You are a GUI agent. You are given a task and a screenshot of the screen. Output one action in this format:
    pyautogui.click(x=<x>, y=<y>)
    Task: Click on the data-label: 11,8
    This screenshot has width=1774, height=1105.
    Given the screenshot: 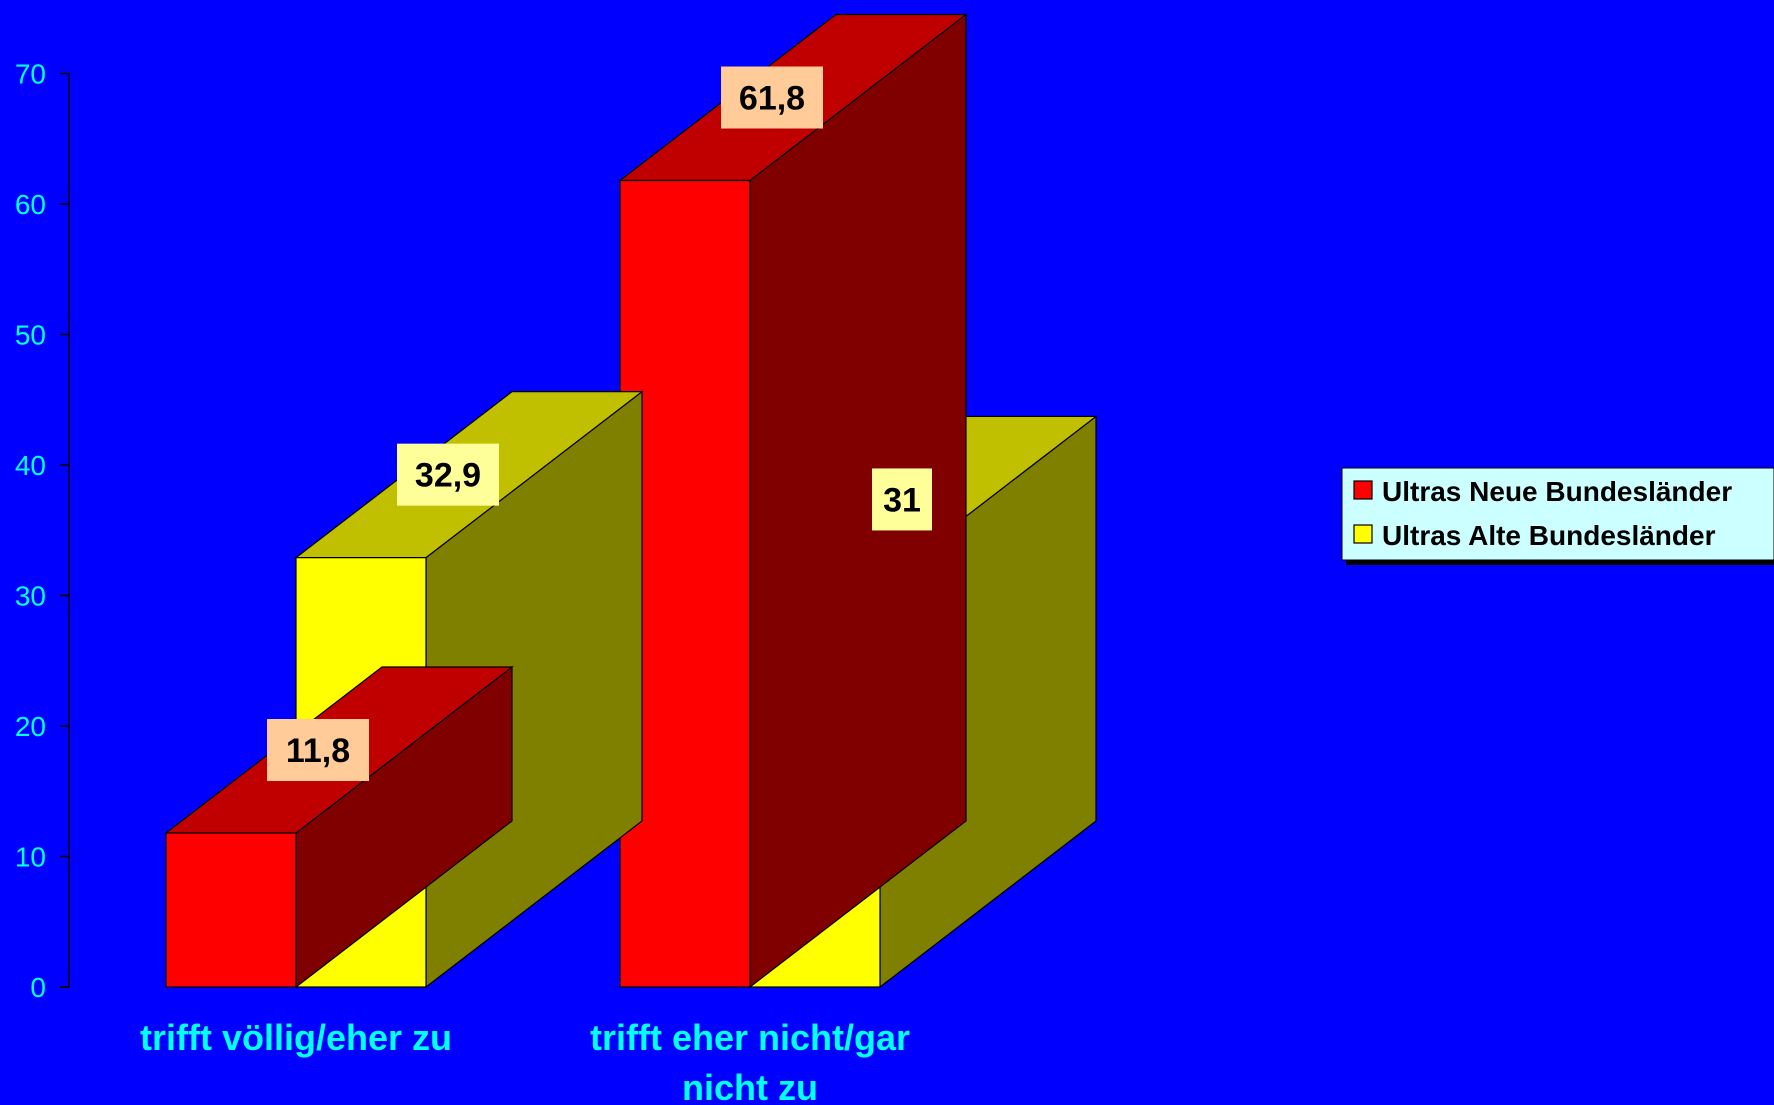 What is the action you would take?
    pyautogui.click(x=318, y=750)
    